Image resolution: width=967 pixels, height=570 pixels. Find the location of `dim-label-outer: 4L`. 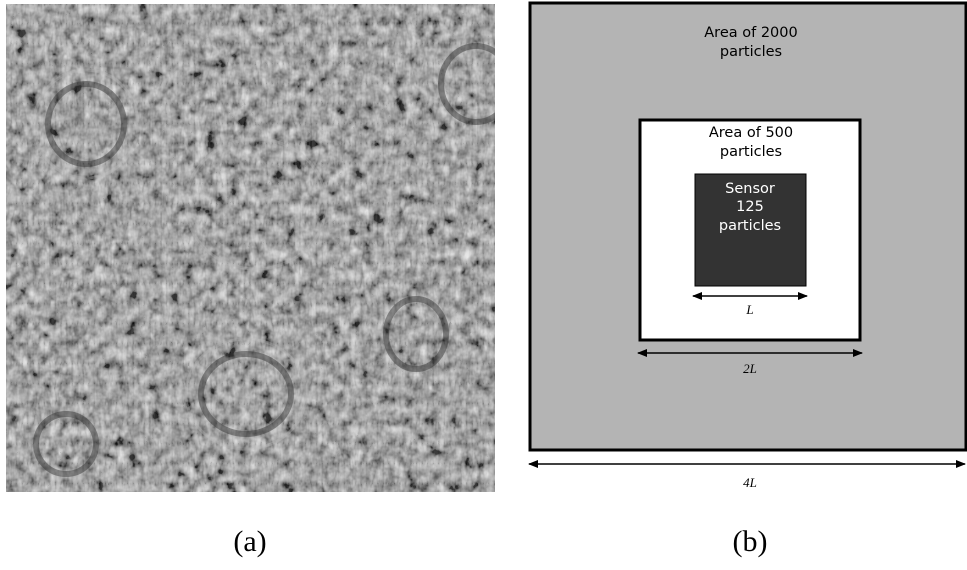

dim-label-outer: 4L is located at coordinates (750, 482).